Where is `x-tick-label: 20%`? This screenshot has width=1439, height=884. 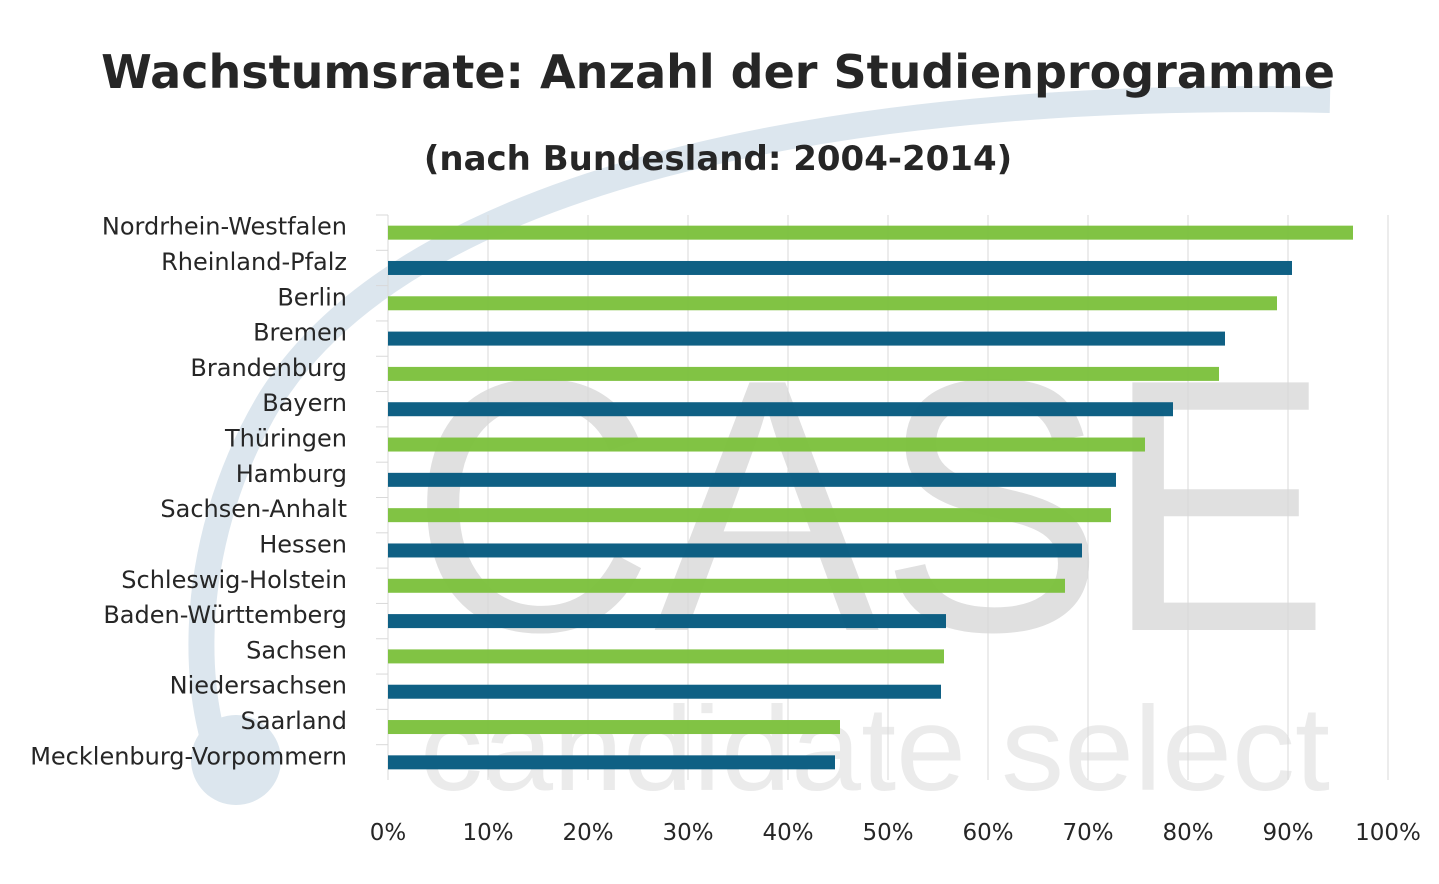
x-tick-label: 20% is located at coordinates (587, 833).